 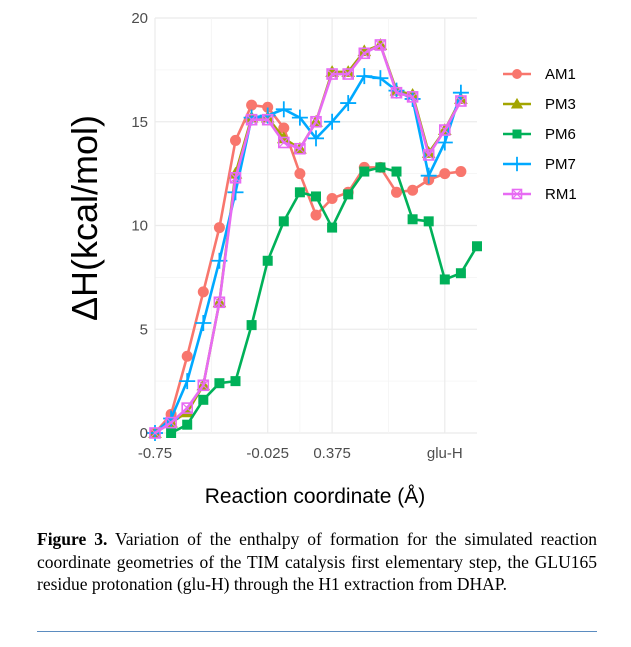 I want to click on y-tick-label: 5, so click(x=144, y=329).